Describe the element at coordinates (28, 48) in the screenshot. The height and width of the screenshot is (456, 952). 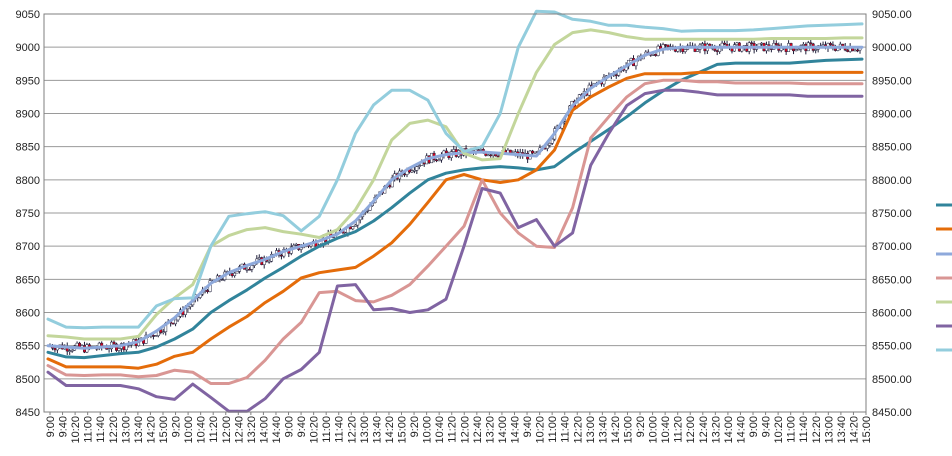
I see `y-tick-label-left: 9000` at that location.